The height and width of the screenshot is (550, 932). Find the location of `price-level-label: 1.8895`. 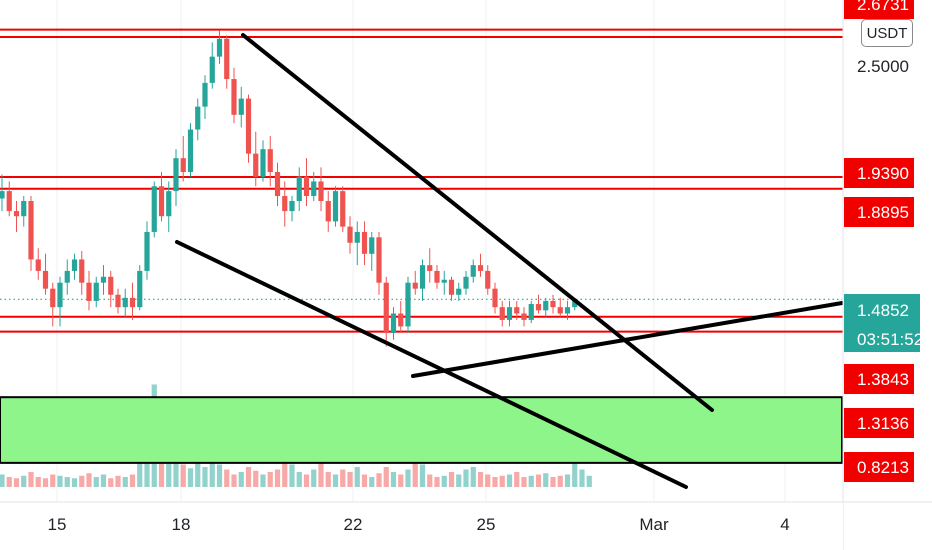

price-level-label: 1.8895 is located at coordinates (883, 212).